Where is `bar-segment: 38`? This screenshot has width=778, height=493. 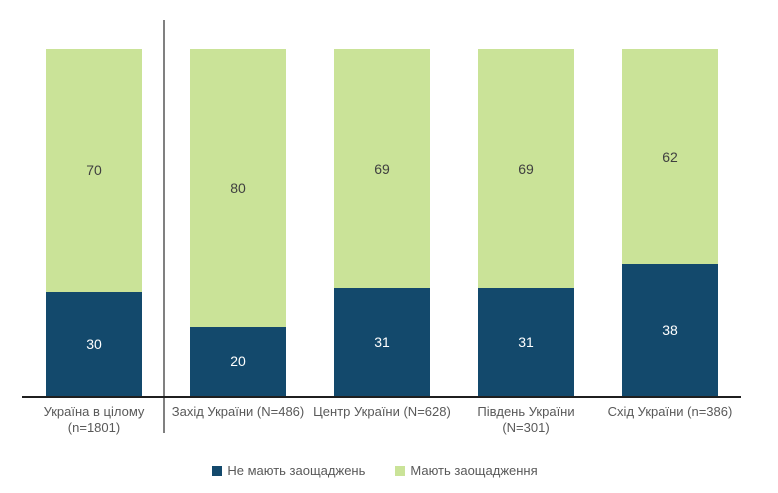
bar-segment: 38 is located at coordinates (670, 330).